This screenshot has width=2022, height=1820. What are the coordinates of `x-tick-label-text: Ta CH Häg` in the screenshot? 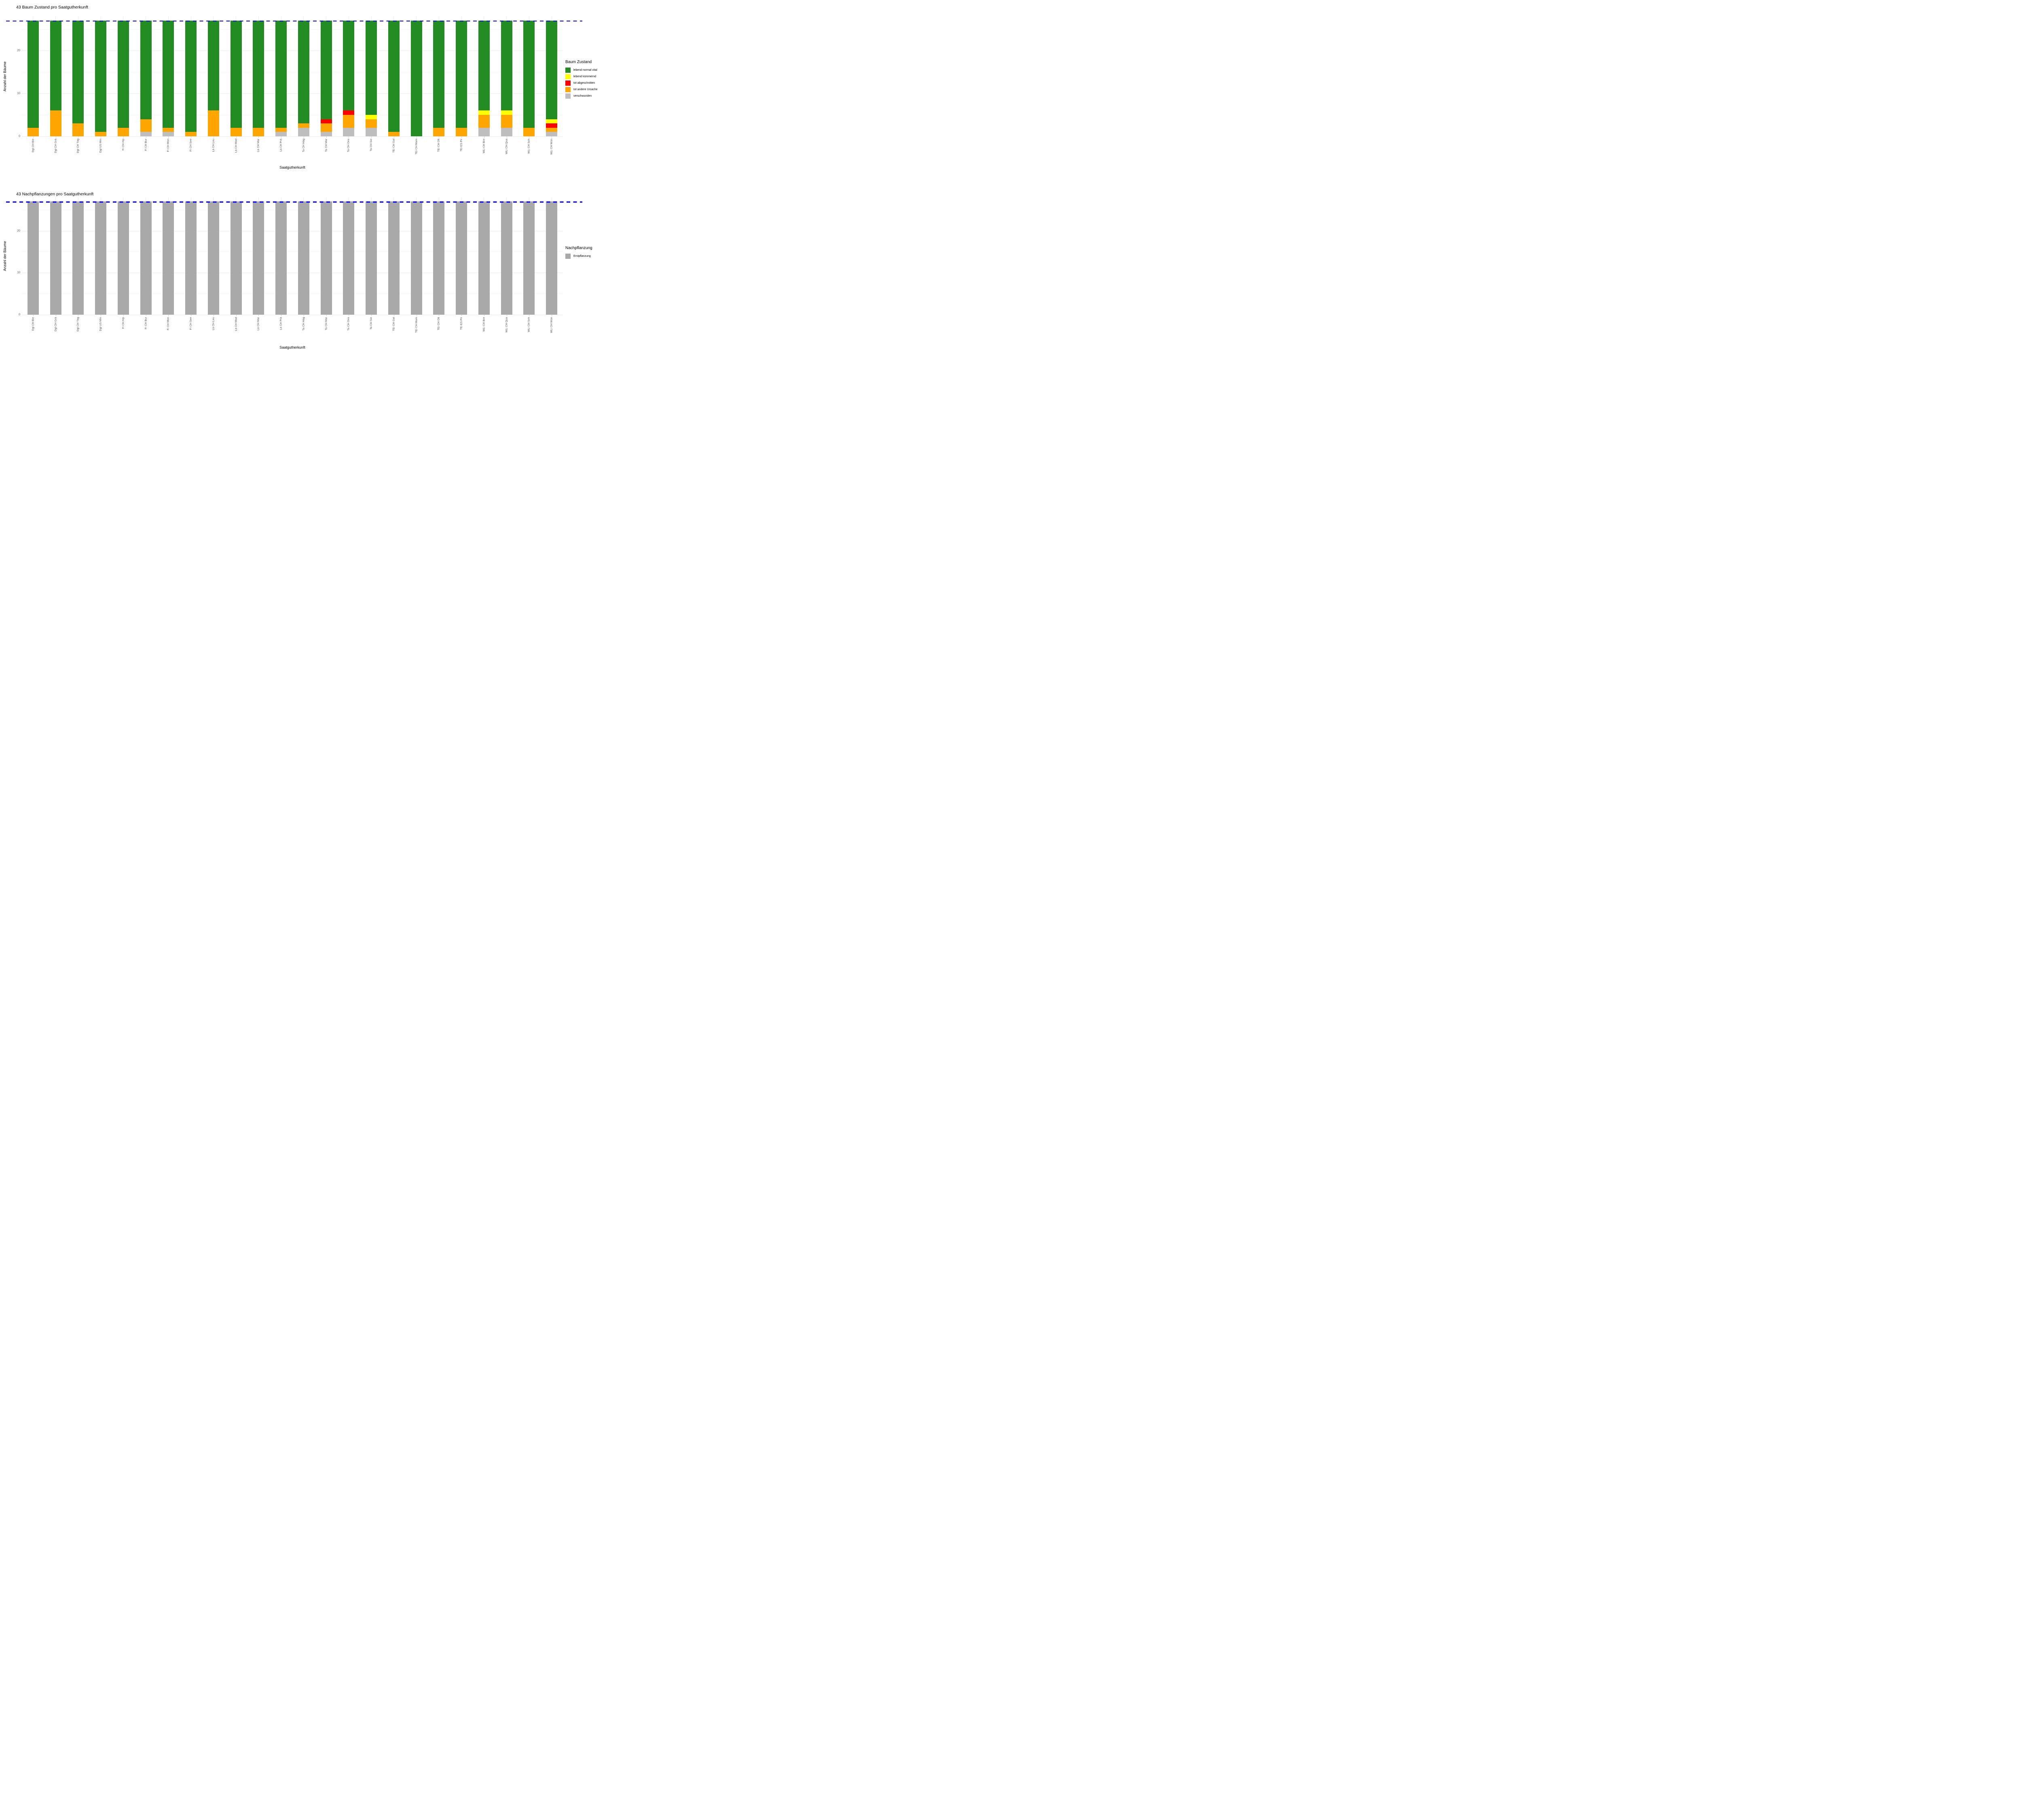 It's located at (303, 324).